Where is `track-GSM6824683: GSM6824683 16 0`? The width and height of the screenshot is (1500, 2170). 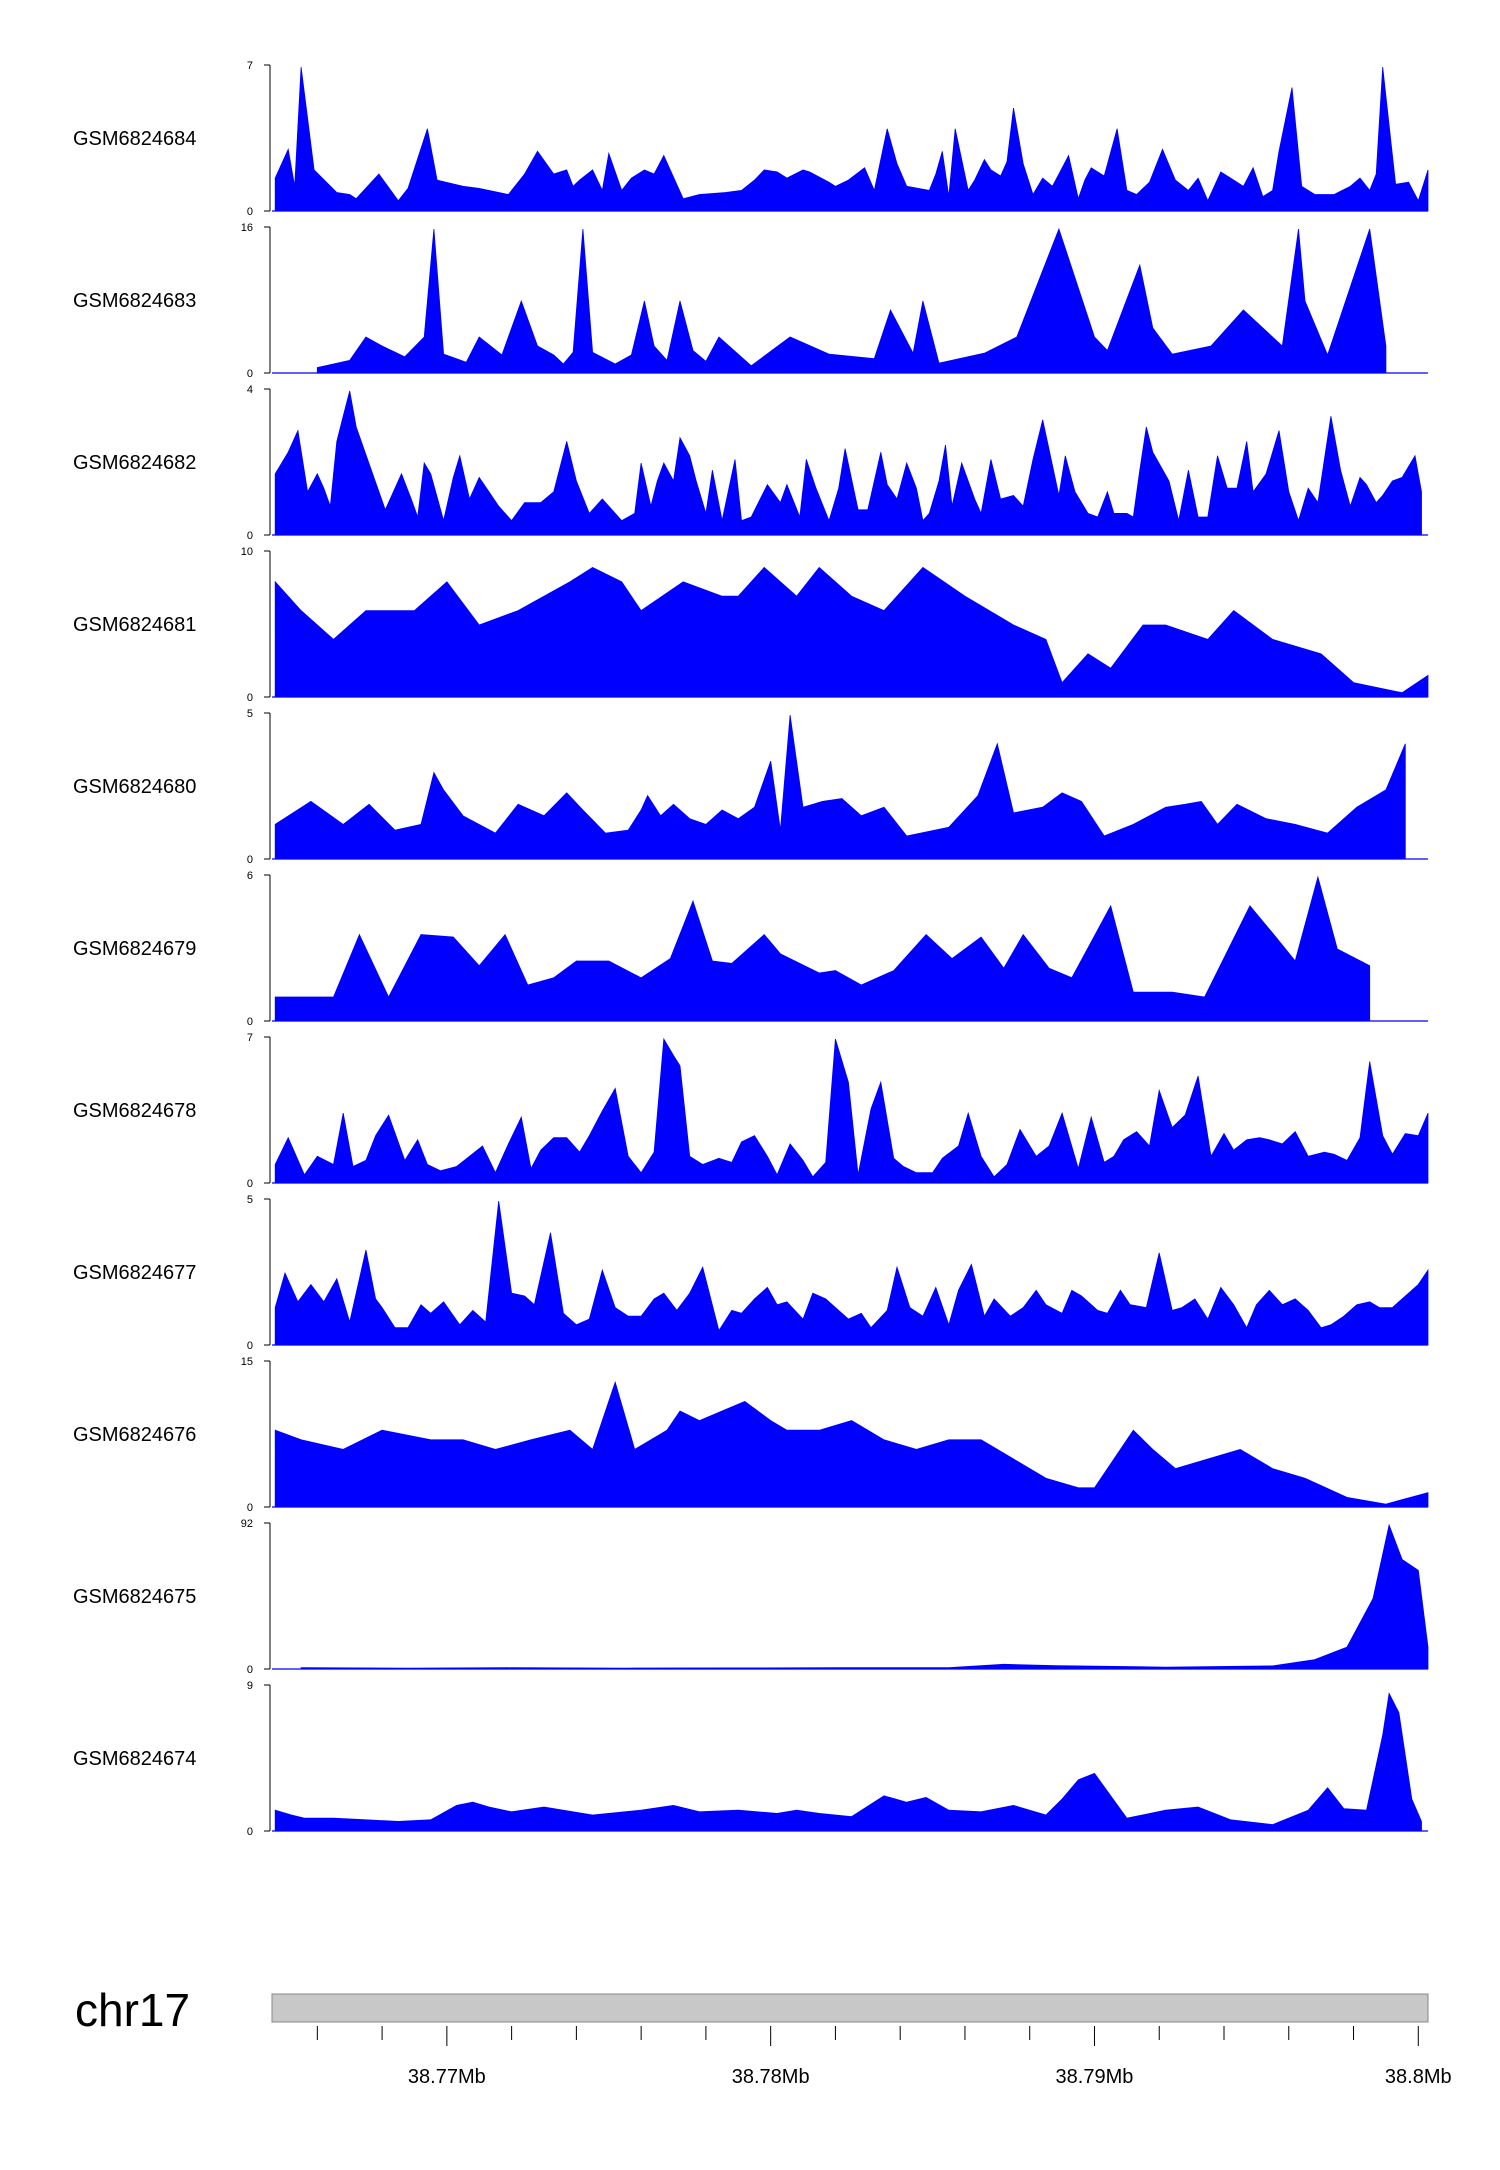 track-GSM6824683: GSM6824683 16 0 is located at coordinates (750, 301).